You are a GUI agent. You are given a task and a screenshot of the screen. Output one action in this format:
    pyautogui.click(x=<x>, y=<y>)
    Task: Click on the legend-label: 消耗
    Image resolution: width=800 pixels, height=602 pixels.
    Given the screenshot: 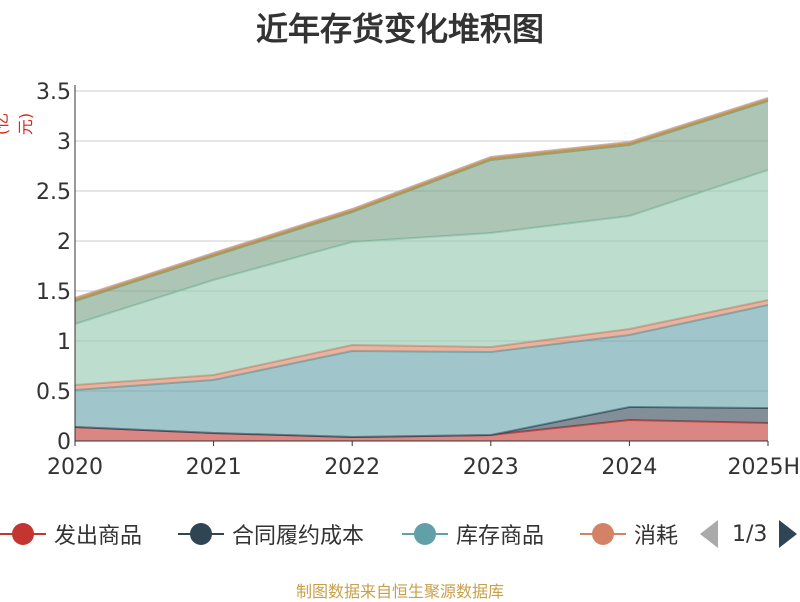 What is the action you would take?
    pyautogui.click(x=656, y=536)
    